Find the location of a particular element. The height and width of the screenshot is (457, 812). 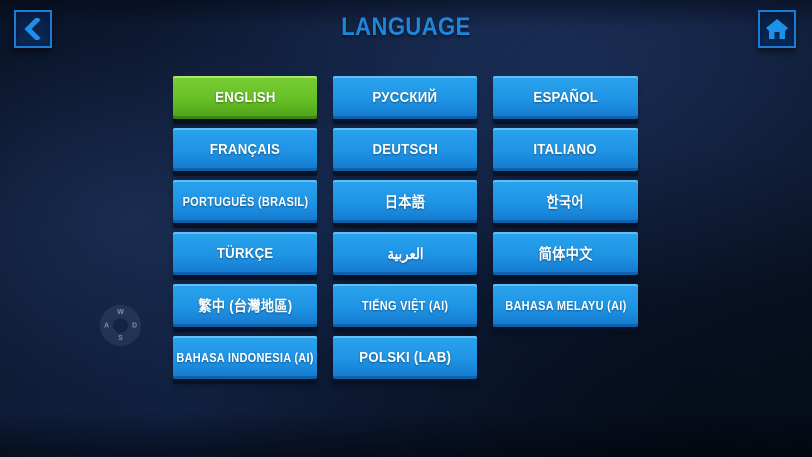

language-label: PORTUGUÊS (BRASIL) is located at coordinates (245, 201).